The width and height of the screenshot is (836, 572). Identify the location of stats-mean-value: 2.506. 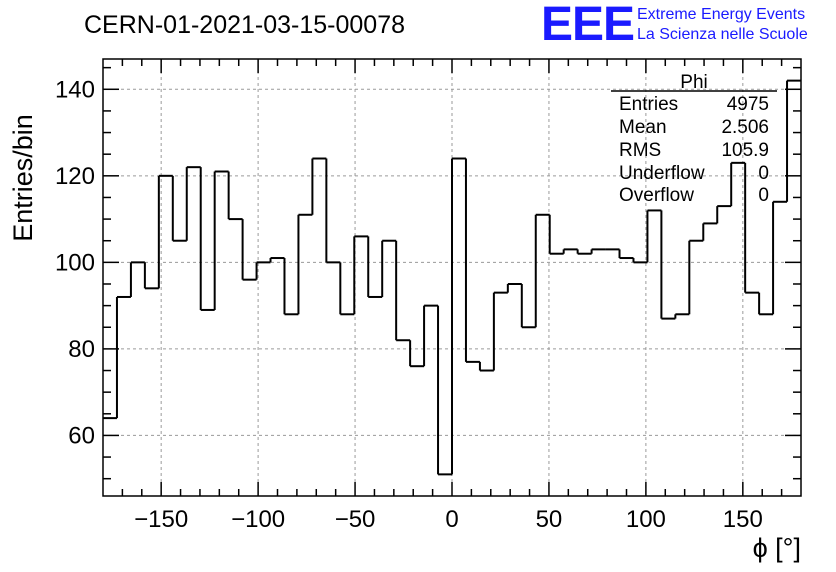
(745, 127).